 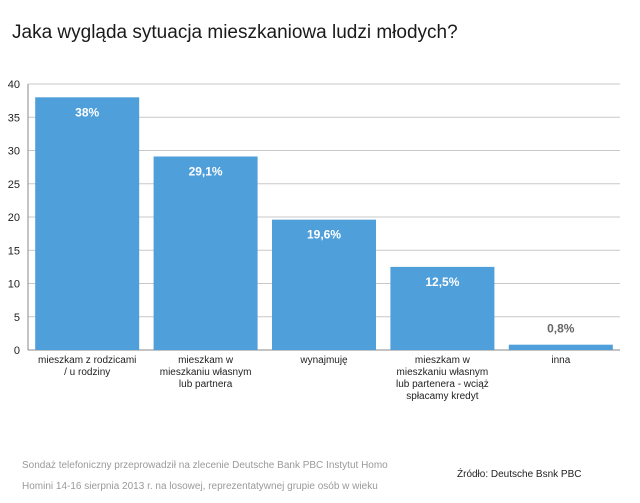 I want to click on y-tick-label: 20, so click(x=14, y=218).